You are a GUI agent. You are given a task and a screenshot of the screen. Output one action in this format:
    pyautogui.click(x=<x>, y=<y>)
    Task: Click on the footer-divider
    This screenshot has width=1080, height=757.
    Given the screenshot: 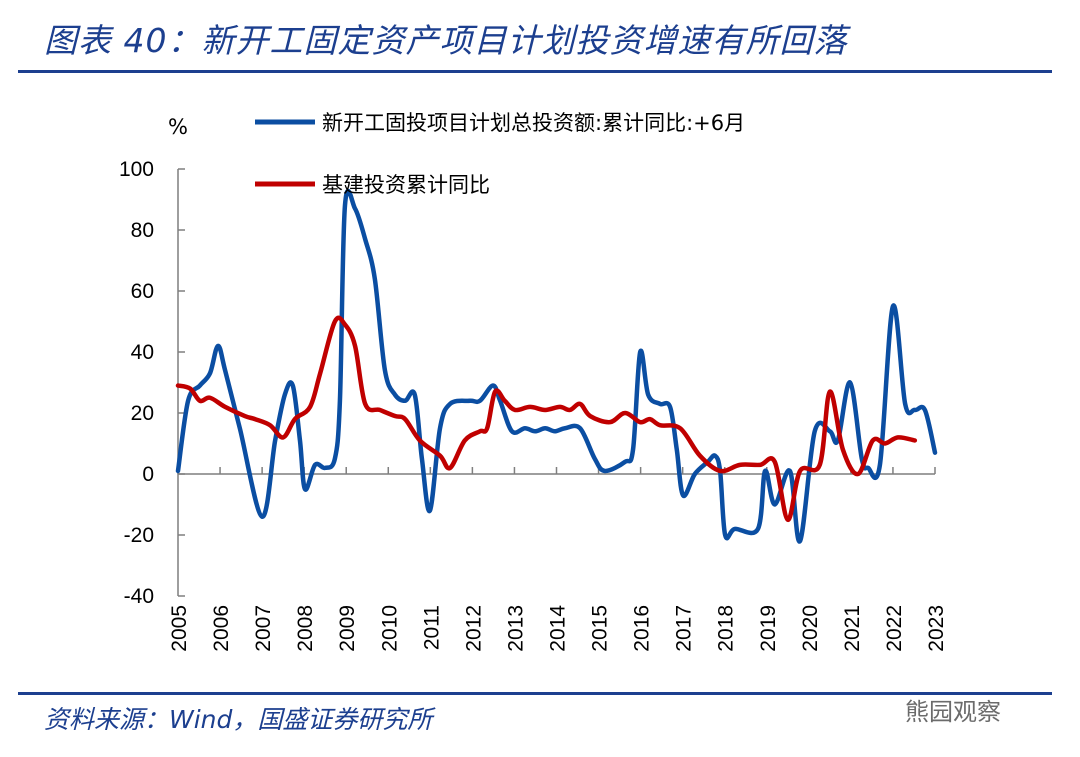 What is the action you would take?
    pyautogui.click(x=535, y=693)
    